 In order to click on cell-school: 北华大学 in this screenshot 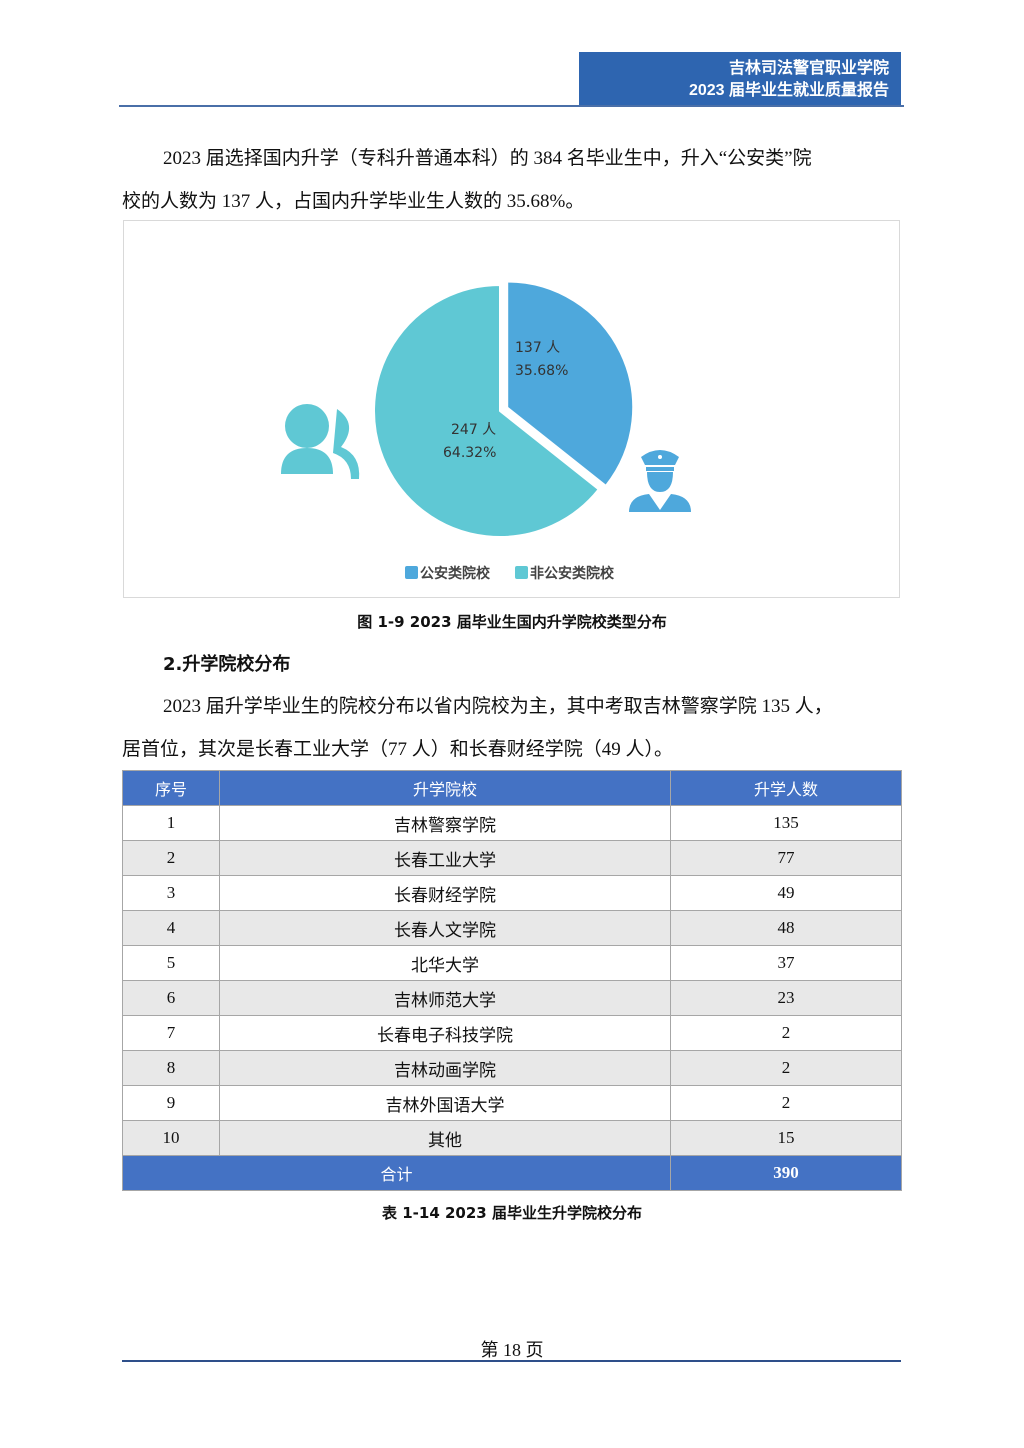, I will do `click(445, 963)`.